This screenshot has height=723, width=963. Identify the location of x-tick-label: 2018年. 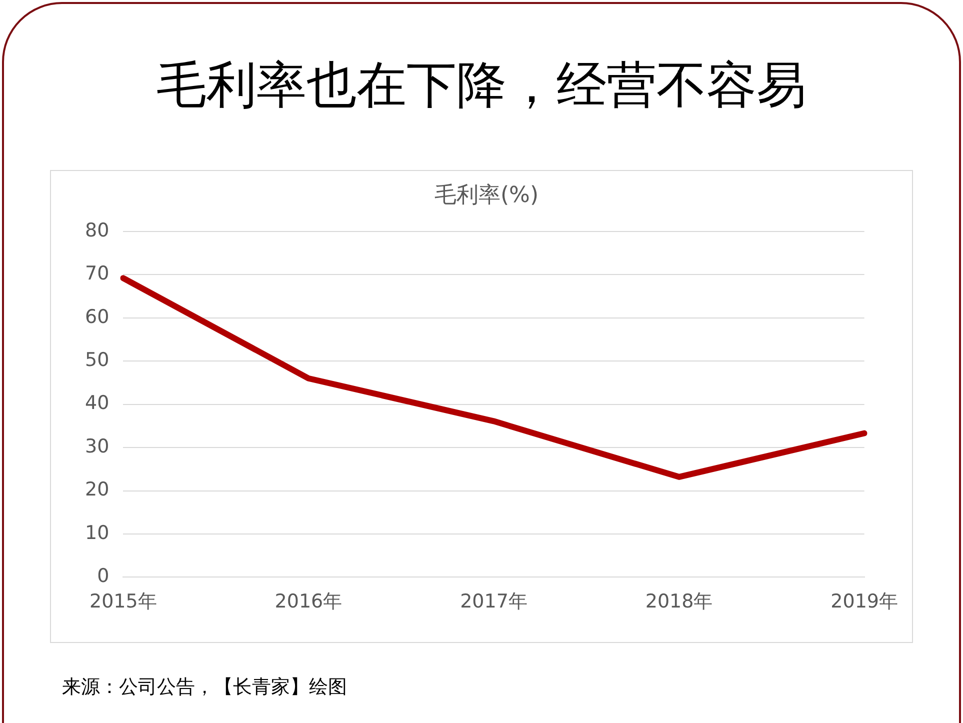
(679, 601).